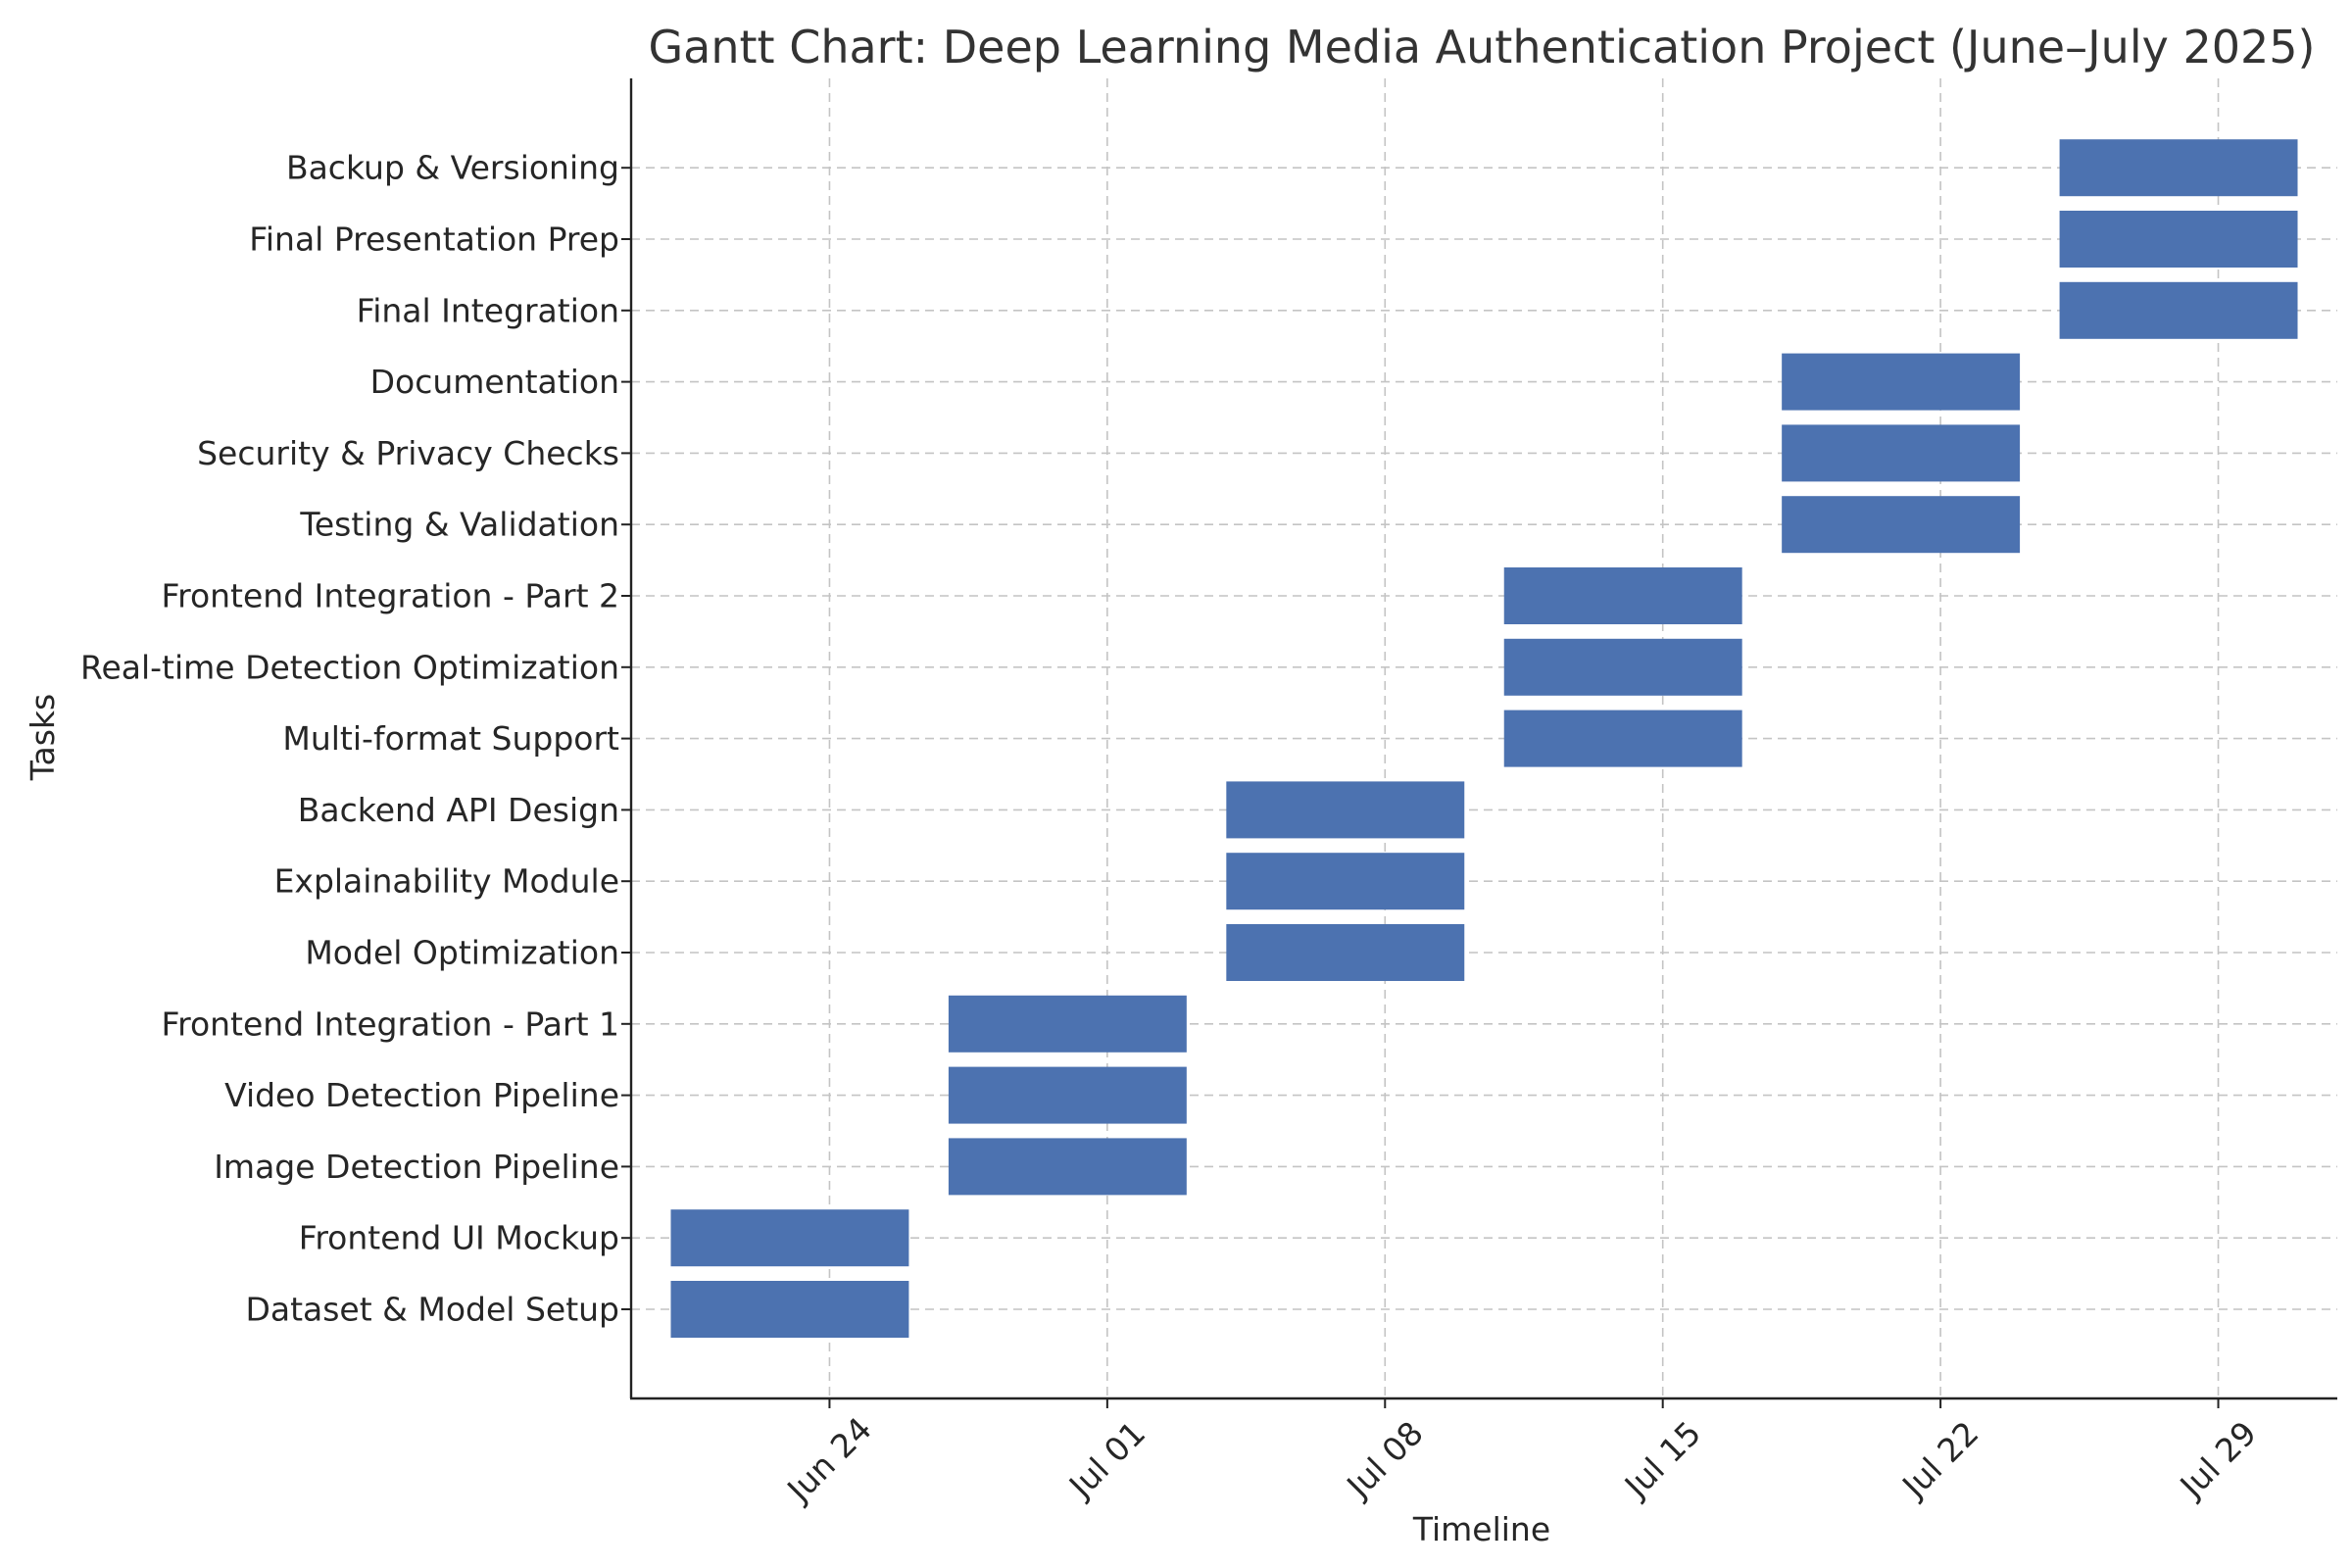 The image size is (2352, 1568). Describe the element at coordinates (390, 1023) in the screenshot. I see `y-tick-label: Frontend Integration - Part 1` at that location.